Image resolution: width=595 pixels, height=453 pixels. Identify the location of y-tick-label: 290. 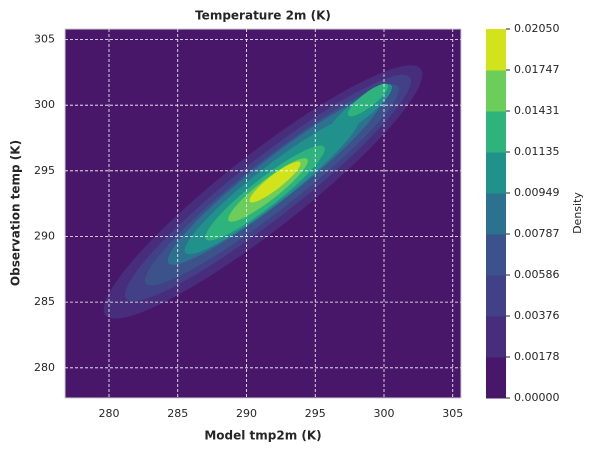
(44, 235).